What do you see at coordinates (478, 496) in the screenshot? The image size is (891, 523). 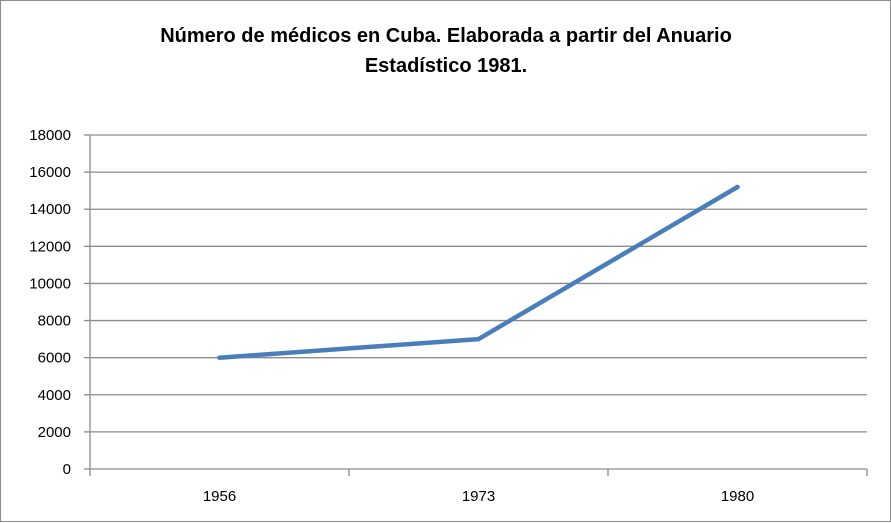 I see `x-tick-label: 1973` at bounding box center [478, 496].